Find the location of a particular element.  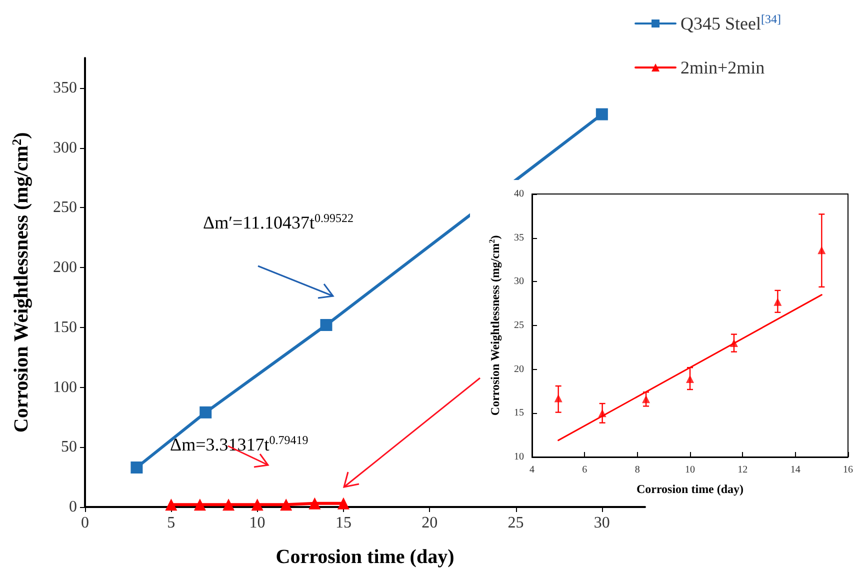

x-tick-label: 15 is located at coordinates (343, 523).